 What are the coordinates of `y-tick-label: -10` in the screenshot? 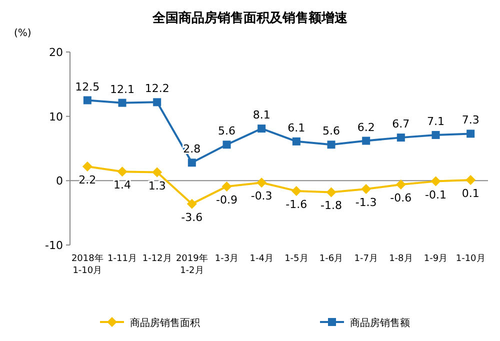 It's located at (54, 245).